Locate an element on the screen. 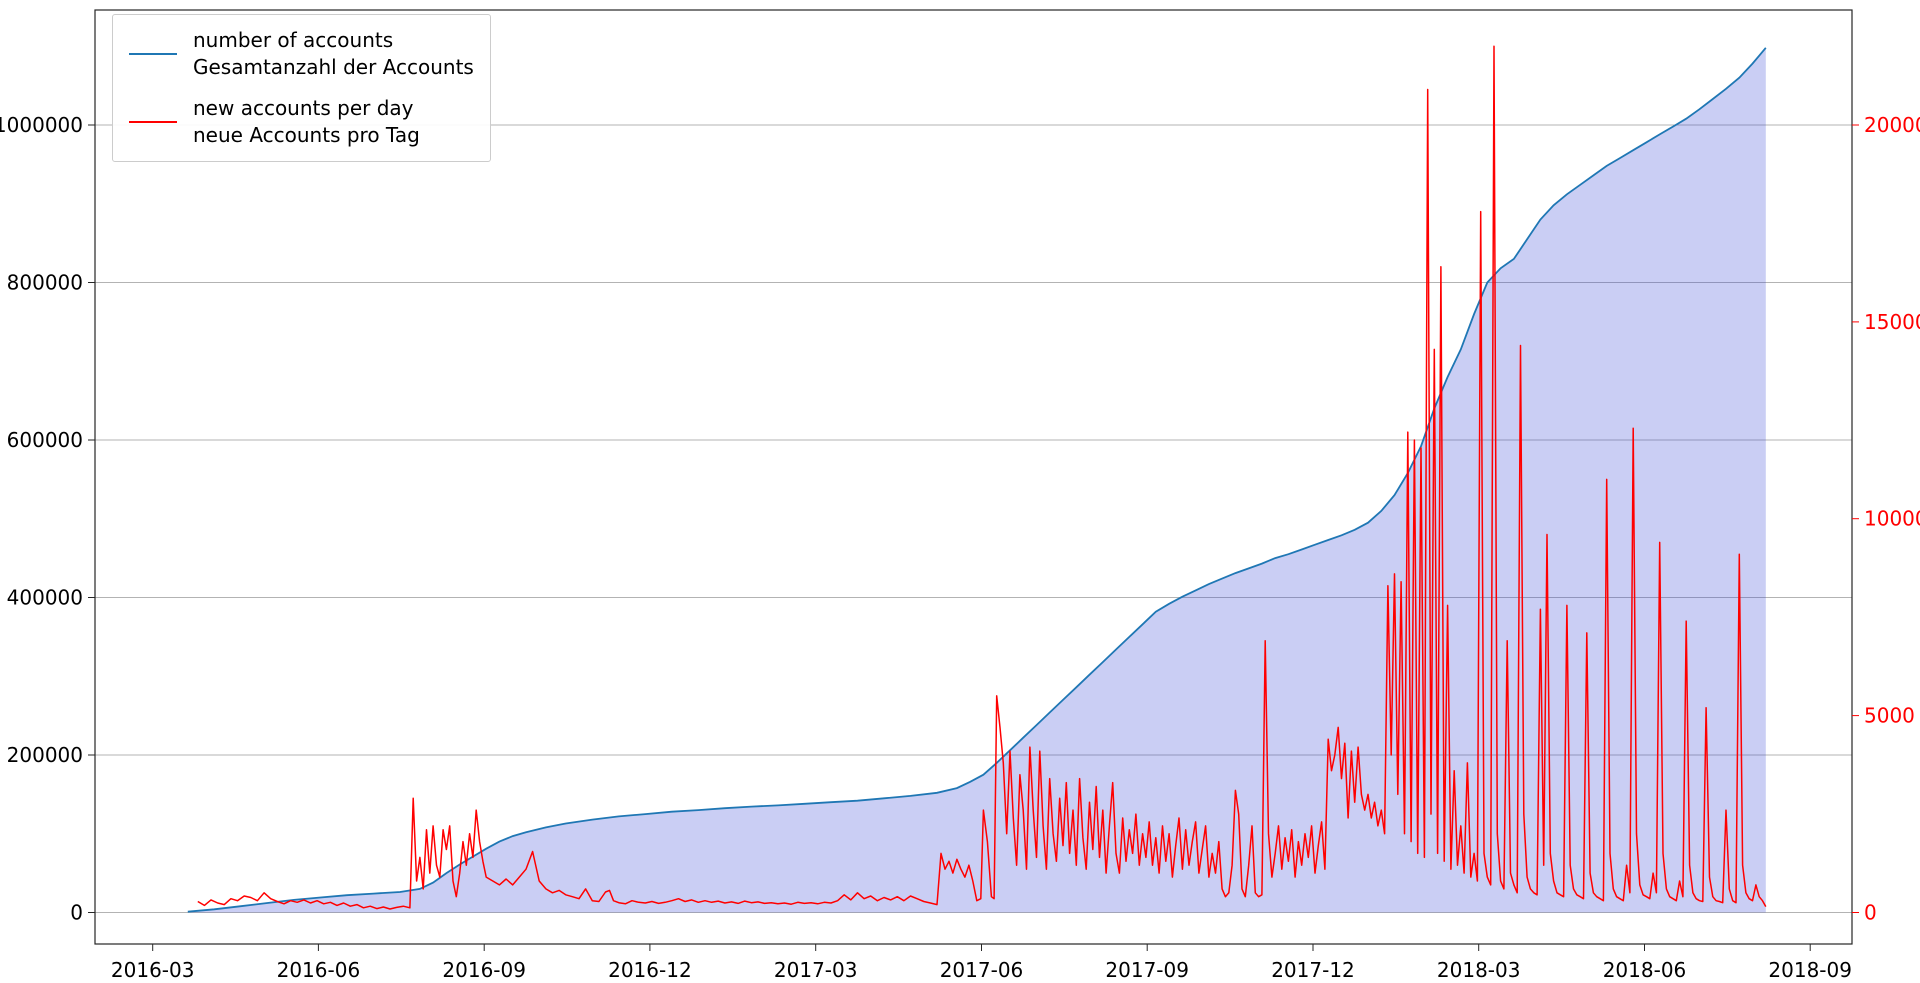 The image size is (1920, 983). y-left-tick-label: 400000 is located at coordinates (45, 598).